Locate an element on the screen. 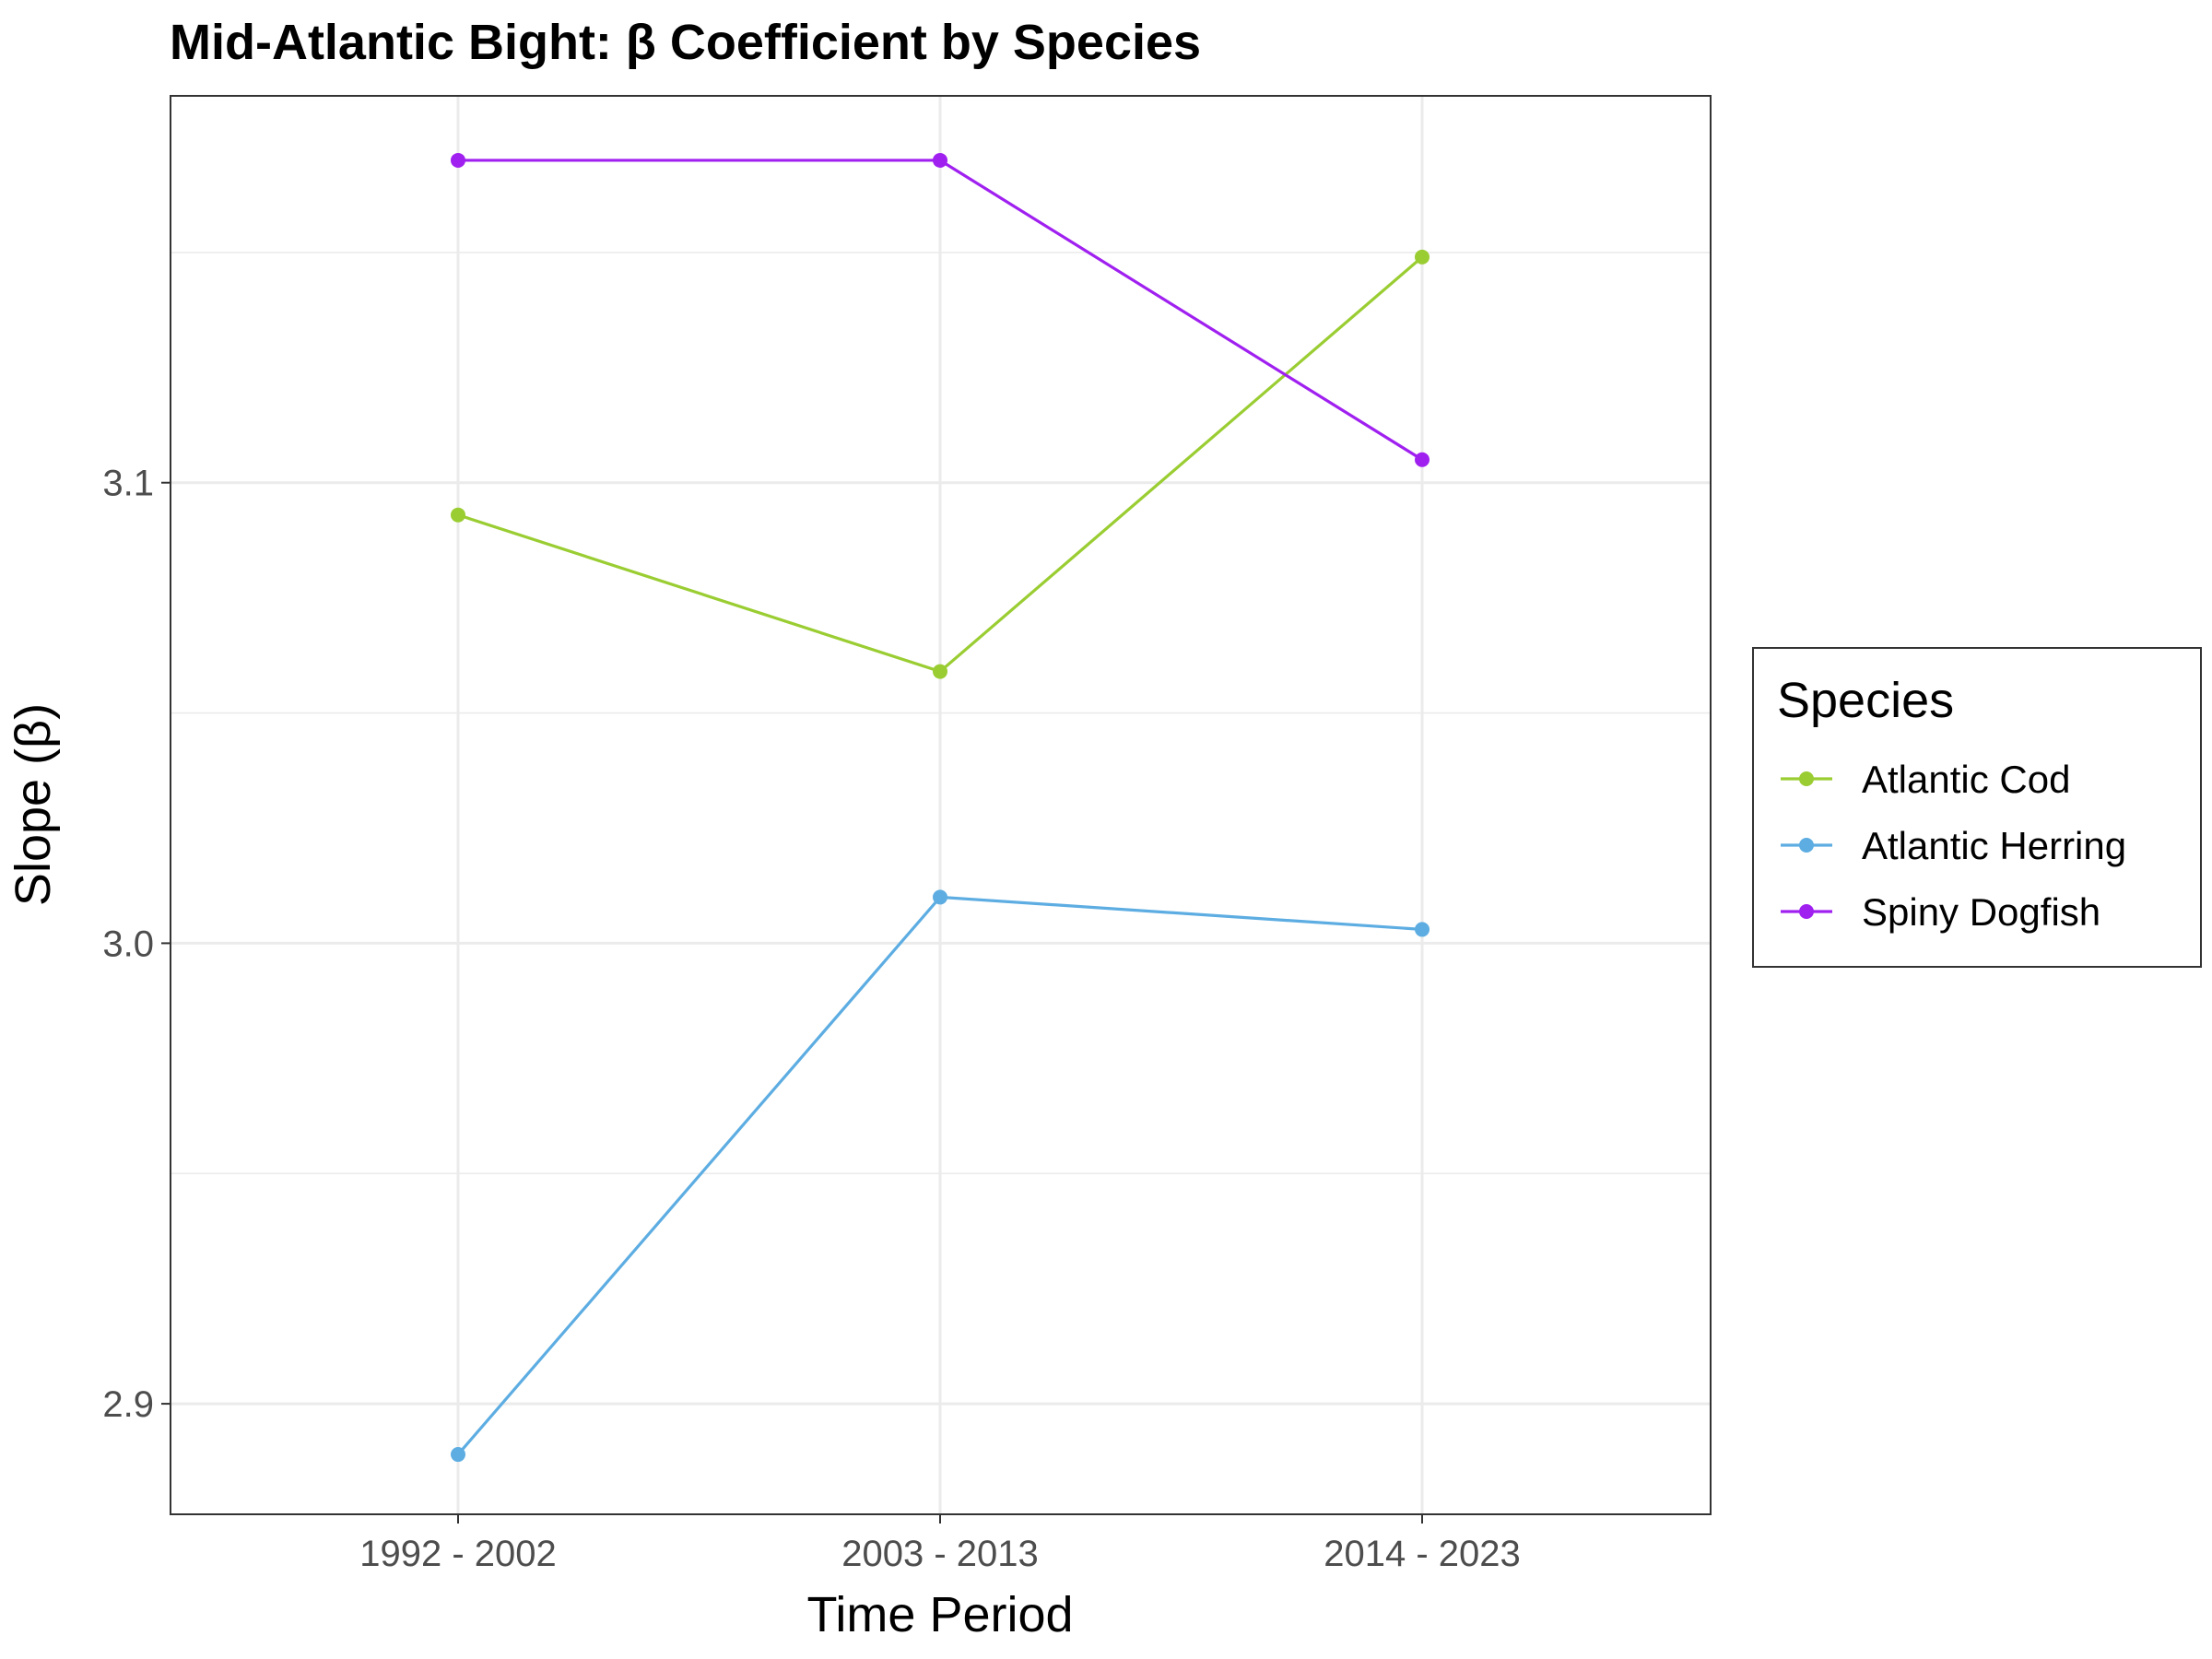  legend-key-point-atlantic-cod is located at coordinates (1806, 778).